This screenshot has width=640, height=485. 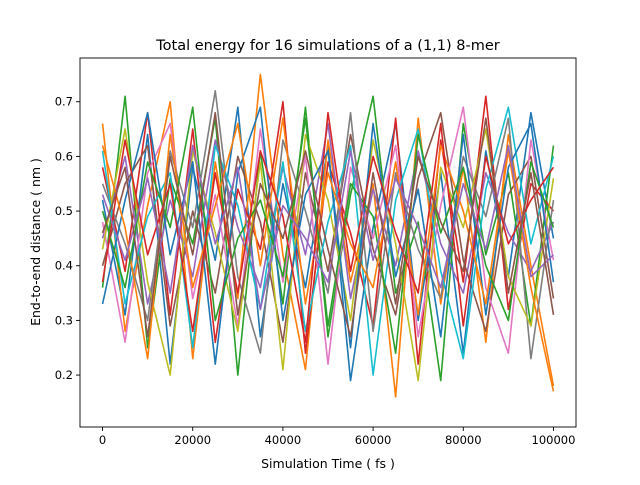 I want to click on y-tick-label: 0.6, so click(x=64, y=156).